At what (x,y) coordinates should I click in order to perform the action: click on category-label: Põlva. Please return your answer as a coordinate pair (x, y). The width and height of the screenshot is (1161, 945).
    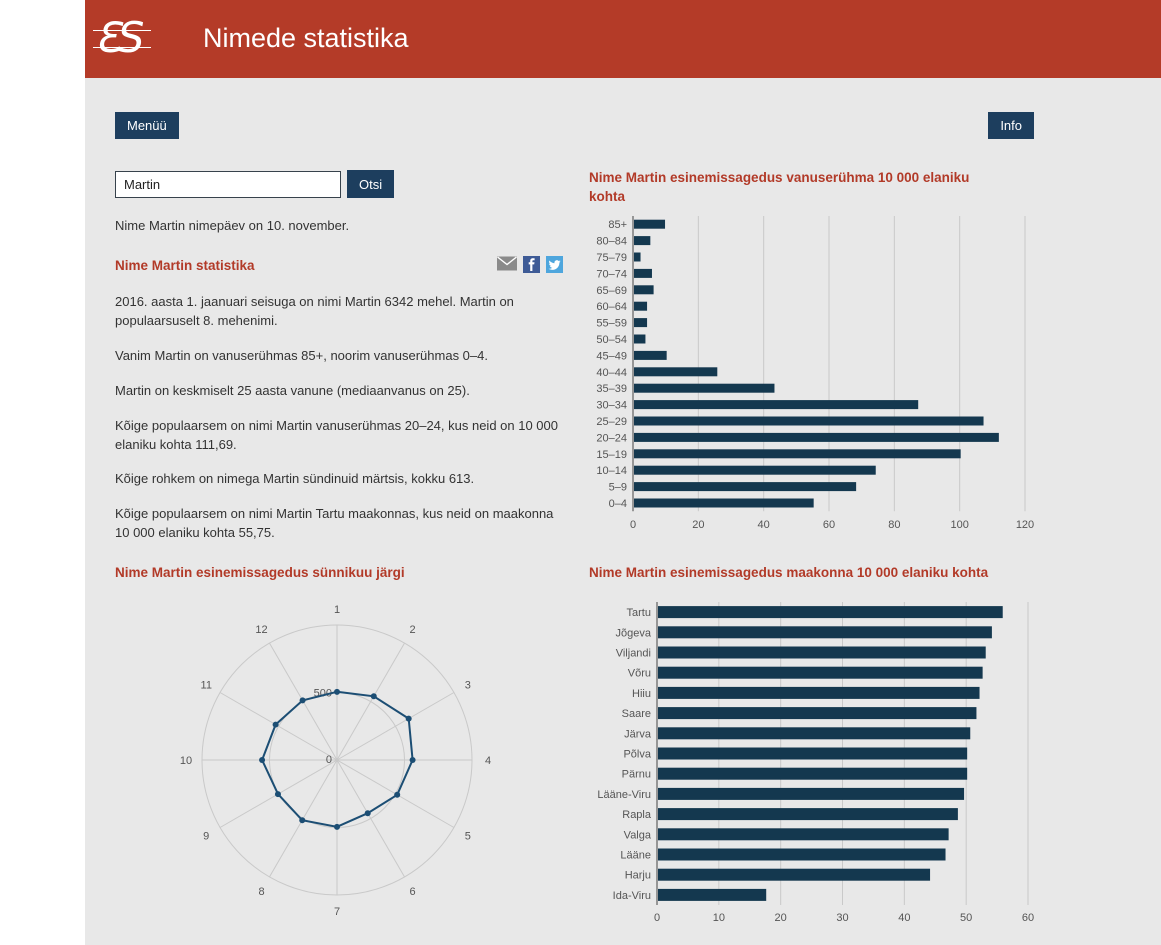
    Looking at the image, I should click on (637, 755).